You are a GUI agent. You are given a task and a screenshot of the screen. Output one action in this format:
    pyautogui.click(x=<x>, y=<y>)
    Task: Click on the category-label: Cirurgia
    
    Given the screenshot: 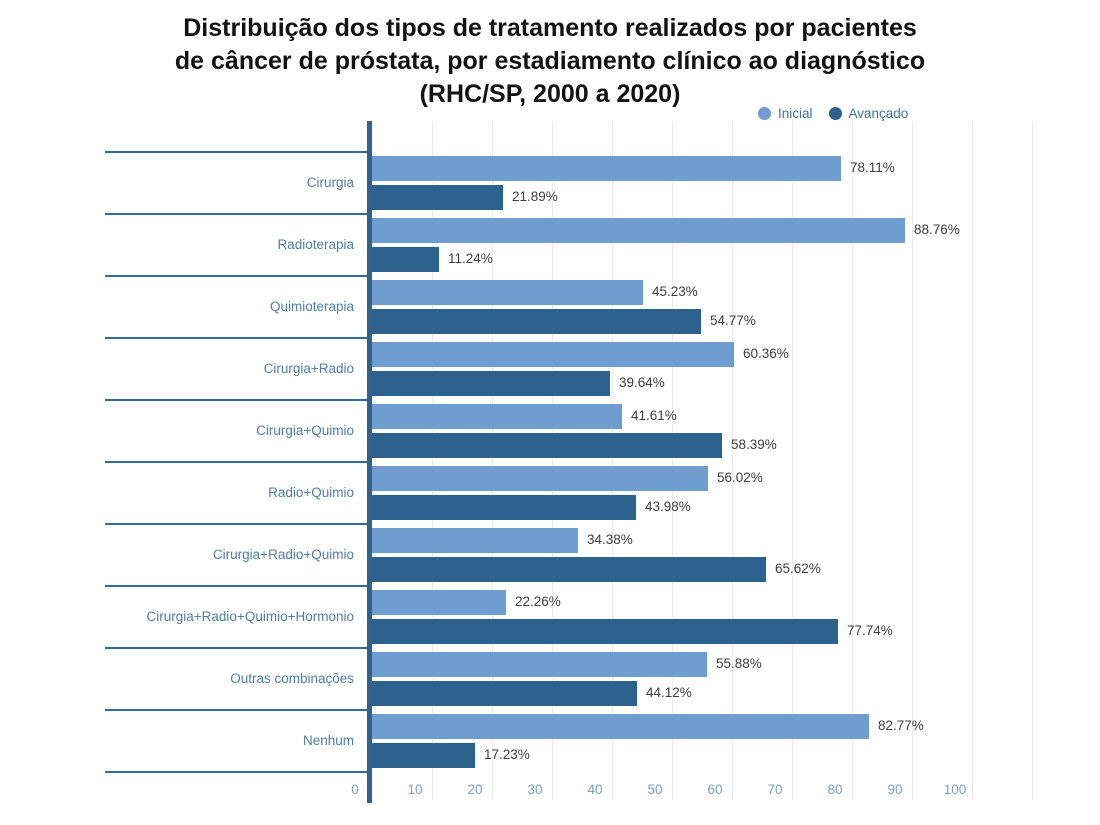 What is the action you would take?
    pyautogui.click(x=330, y=182)
    